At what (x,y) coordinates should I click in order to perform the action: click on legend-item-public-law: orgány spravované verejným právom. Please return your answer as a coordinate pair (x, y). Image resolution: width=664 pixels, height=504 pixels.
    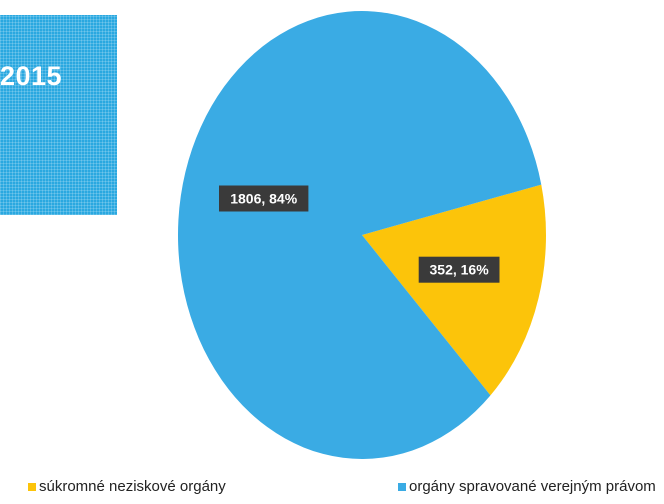
    Looking at the image, I should click on (527, 486).